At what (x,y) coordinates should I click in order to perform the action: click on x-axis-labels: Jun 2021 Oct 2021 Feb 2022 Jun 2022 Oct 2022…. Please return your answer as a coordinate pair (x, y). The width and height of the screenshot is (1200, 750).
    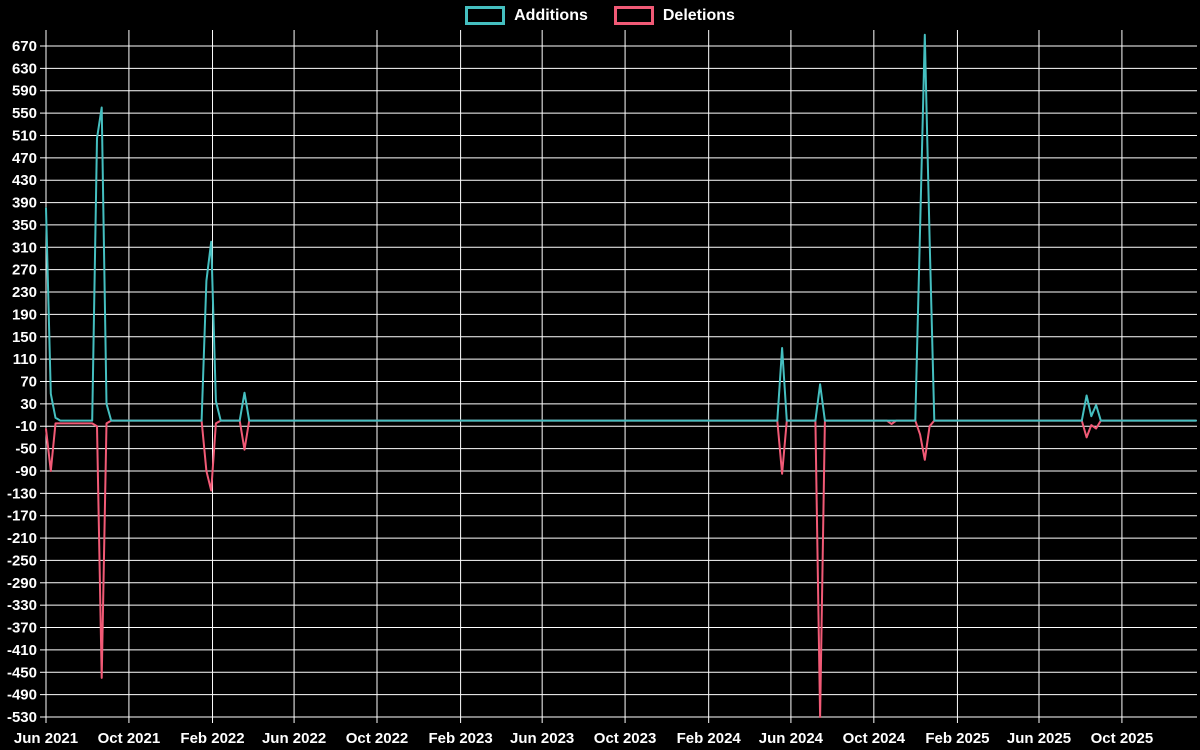
    Looking at the image, I should click on (583, 738).